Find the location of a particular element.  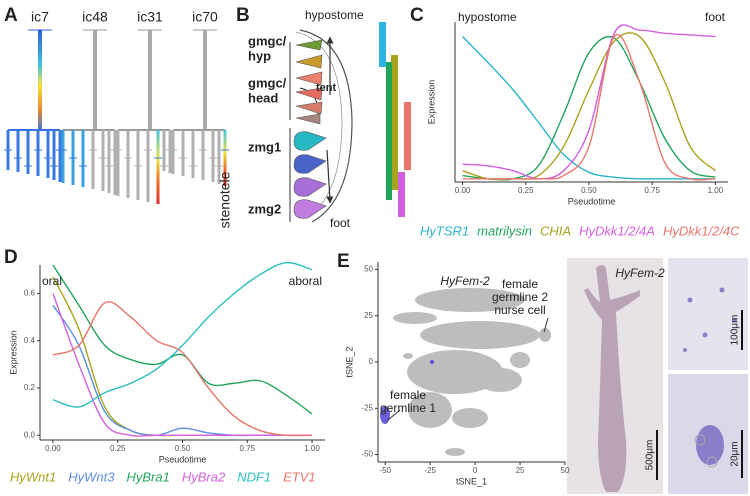

x-tick-label: 50 is located at coordinates (565, 470).